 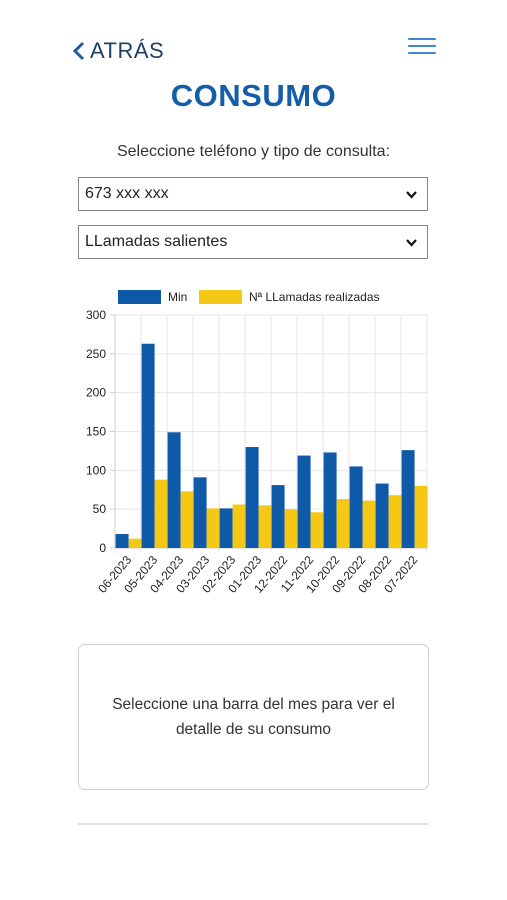 I want to click on y-tick-label: 300, so click(x=96, y=315).